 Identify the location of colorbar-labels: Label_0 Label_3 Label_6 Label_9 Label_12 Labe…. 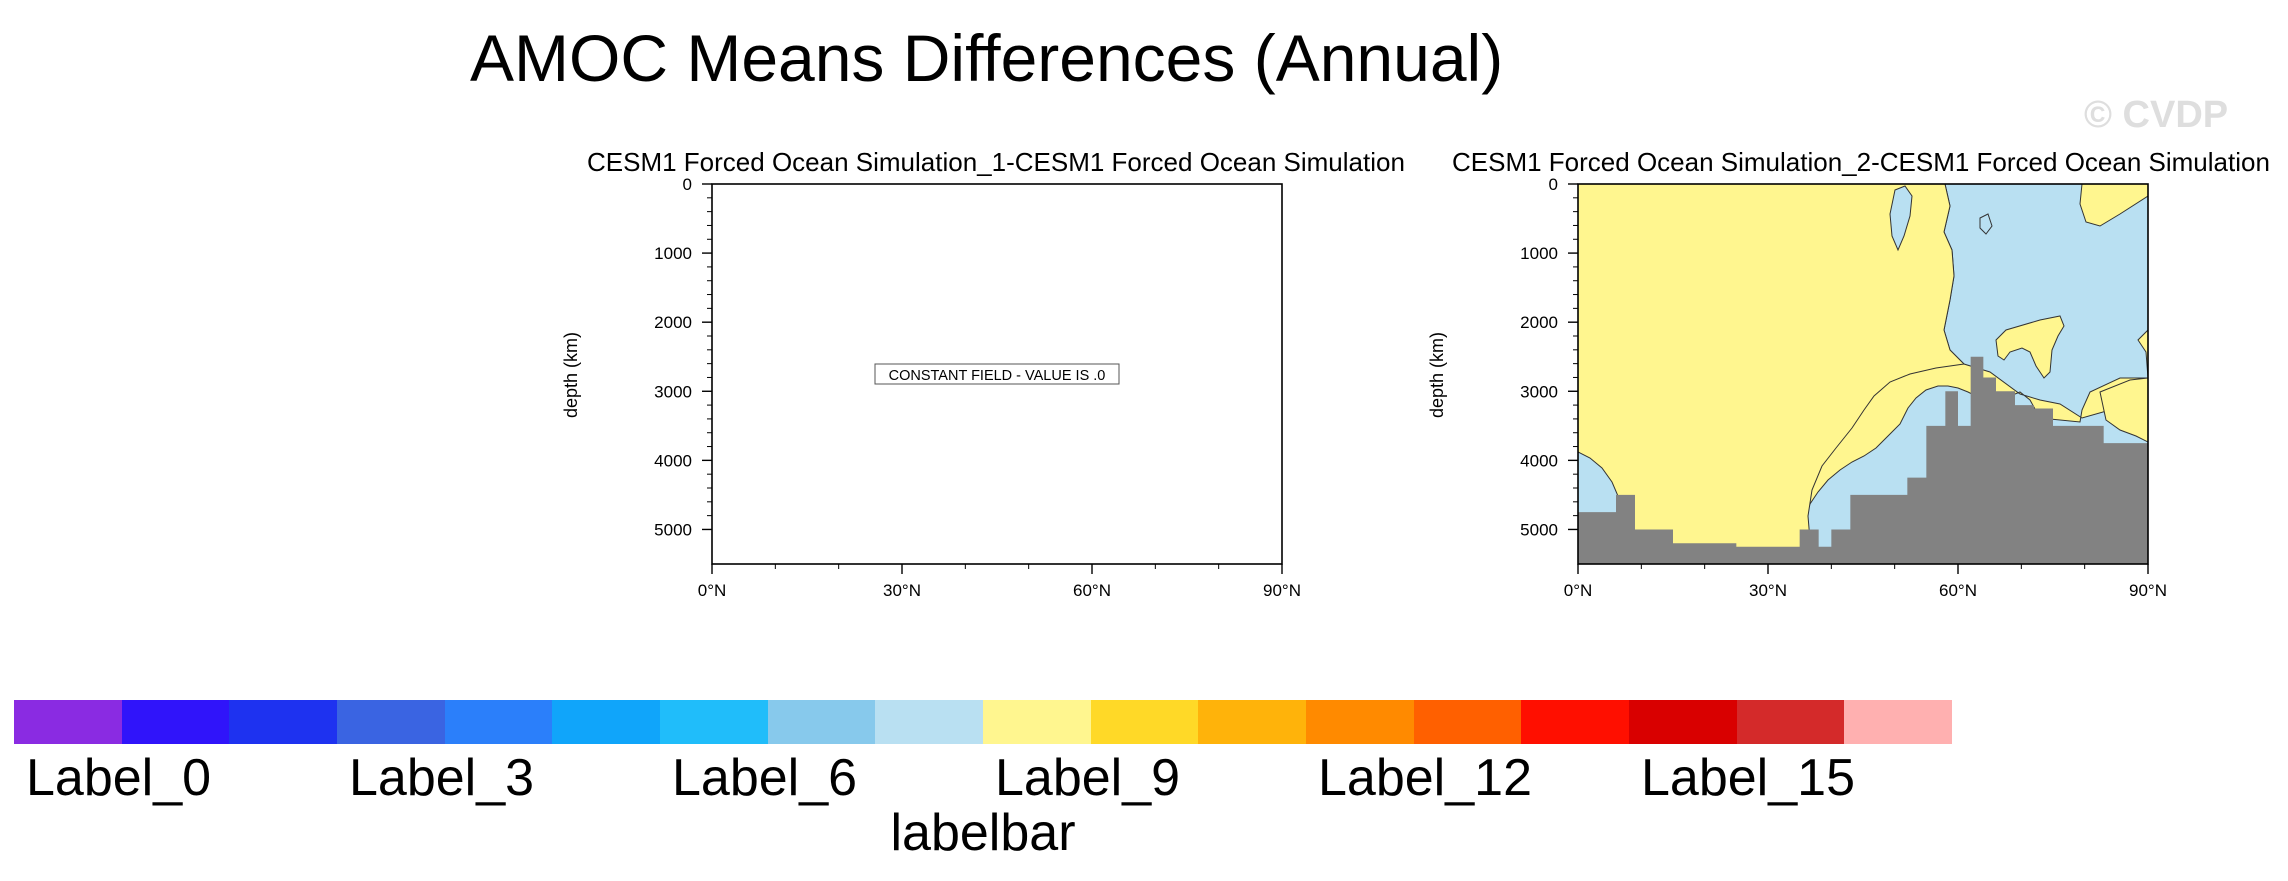
(983, 775).